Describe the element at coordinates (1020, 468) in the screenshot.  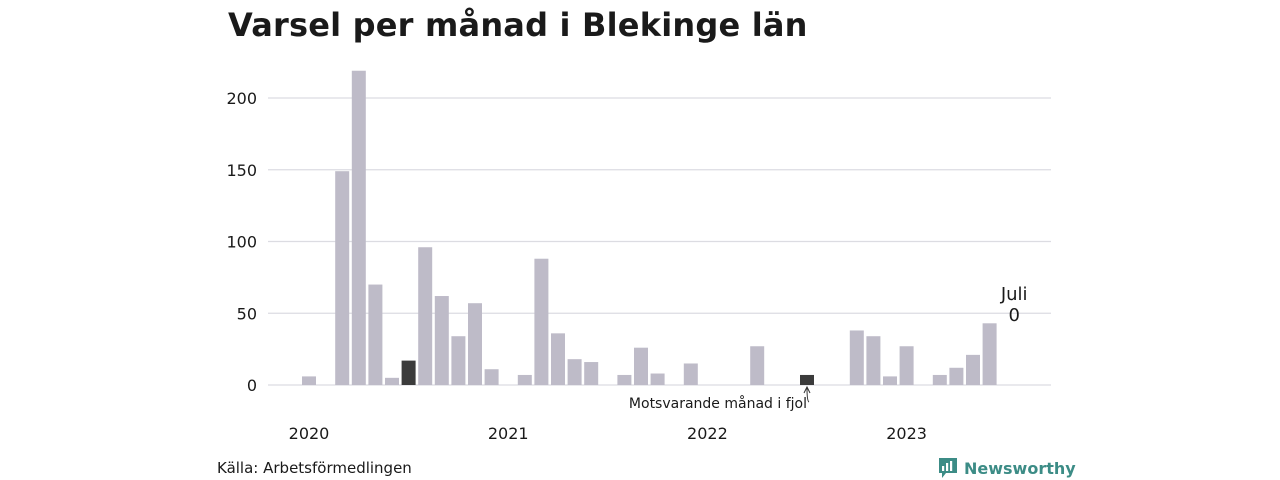
I see `brand-name: Newsworthy` at that location.